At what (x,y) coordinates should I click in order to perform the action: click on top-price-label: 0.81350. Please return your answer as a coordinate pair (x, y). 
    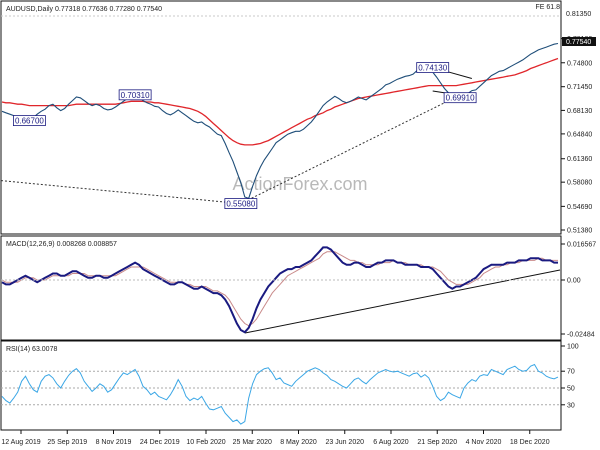
    Looking at the image, I should click on (578, 14).